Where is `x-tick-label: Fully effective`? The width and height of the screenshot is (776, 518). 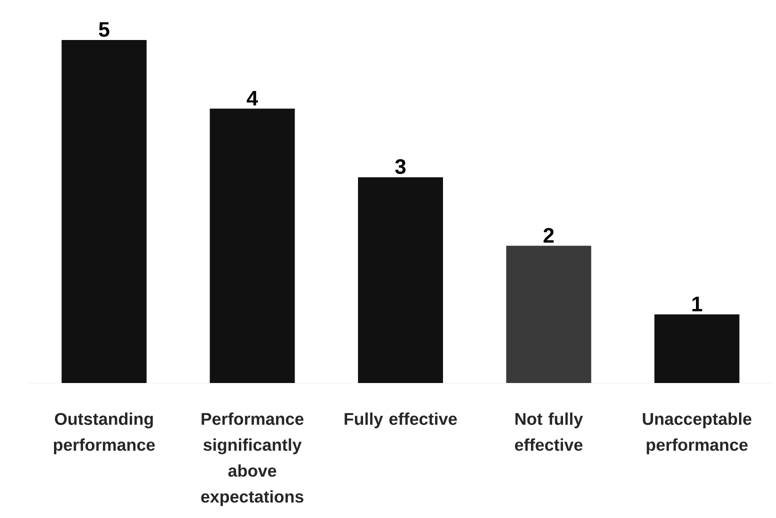 x-tick-label: Fully effective is located at coordinates (400, 420).